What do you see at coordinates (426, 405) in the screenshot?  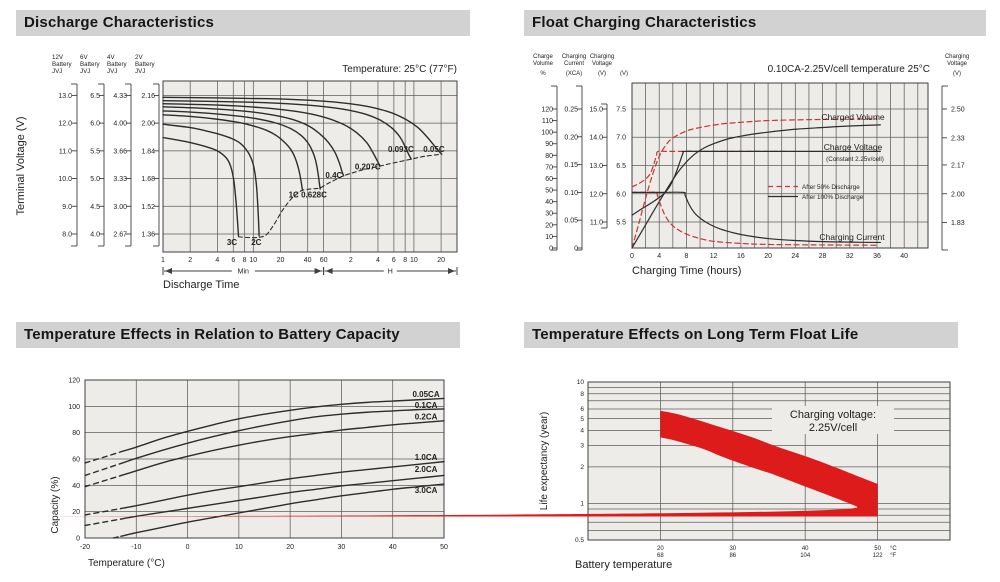 I see `svg-text: 0.1CA` at bounding box center [426, 405].